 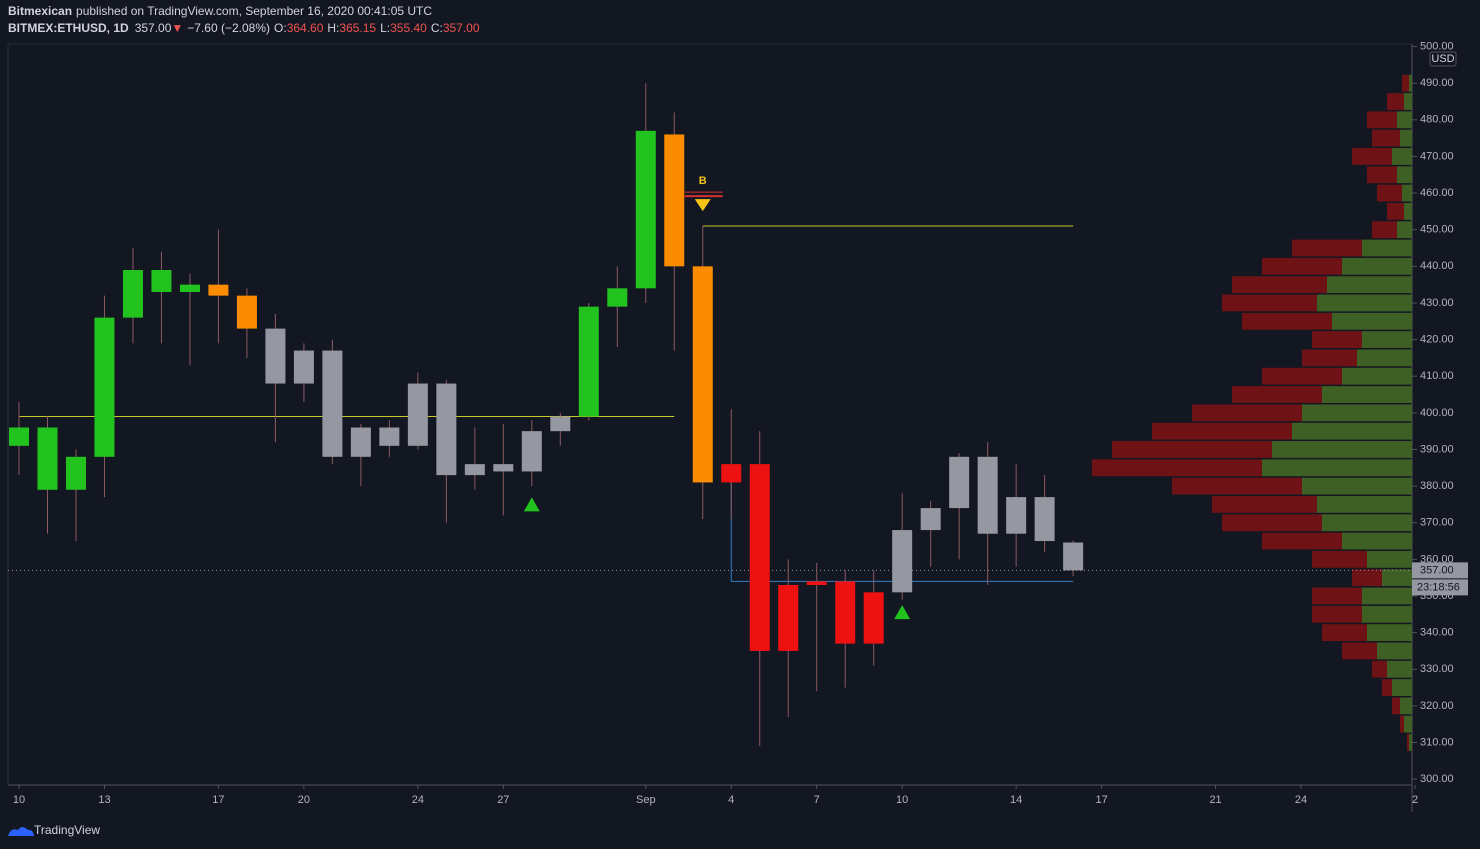 What do you see at coordinates (418, 800) in the screenshot?
I see `x-tick-label: 24` at bounding box center [418, 800].